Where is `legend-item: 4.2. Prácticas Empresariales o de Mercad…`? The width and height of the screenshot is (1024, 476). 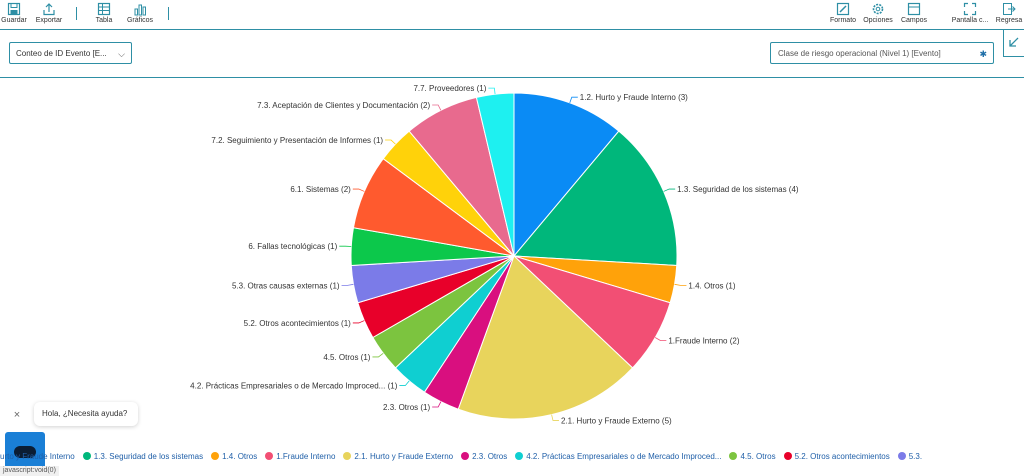 legend-item: 4.2. Prácticas Empresariales o de Mercad… is located at coordinates (618, 456).